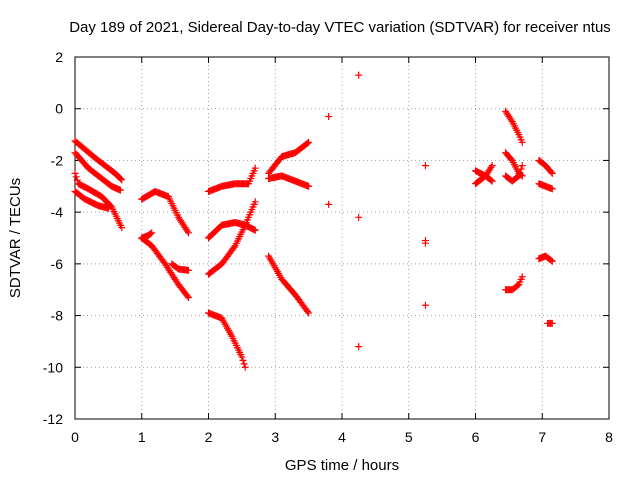 This screenshot has width=640, height=480. I want to click on y-tick-label: -8, so click(57, 316).